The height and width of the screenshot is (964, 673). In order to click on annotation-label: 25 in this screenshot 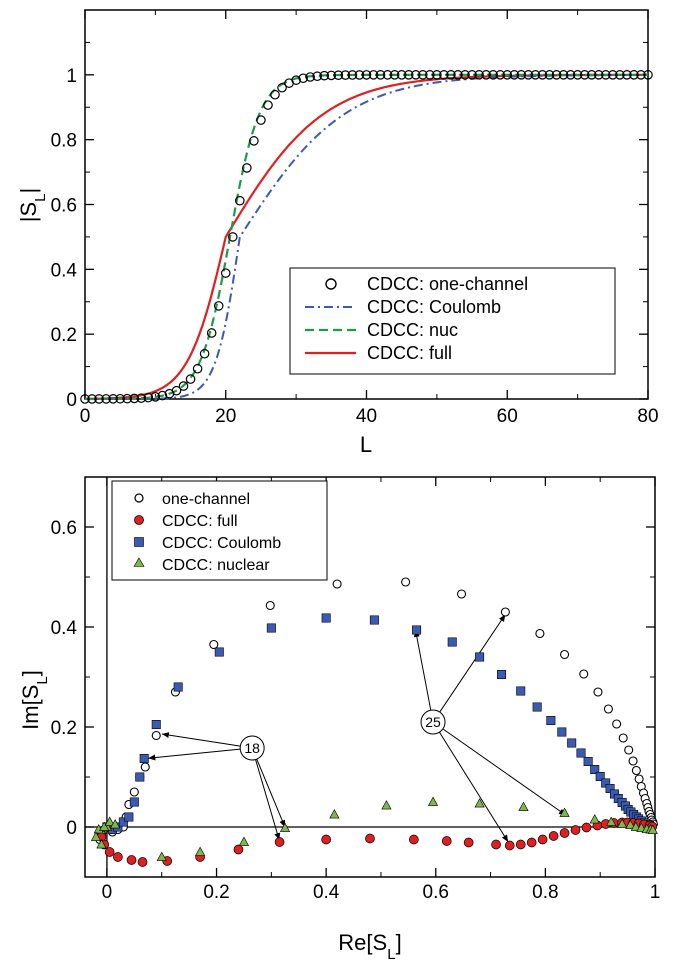, I will do `click(433, 722)`.